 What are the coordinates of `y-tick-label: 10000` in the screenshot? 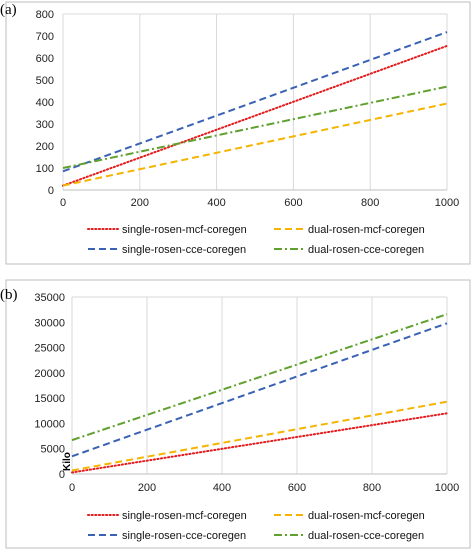 It's located at (49, 424).